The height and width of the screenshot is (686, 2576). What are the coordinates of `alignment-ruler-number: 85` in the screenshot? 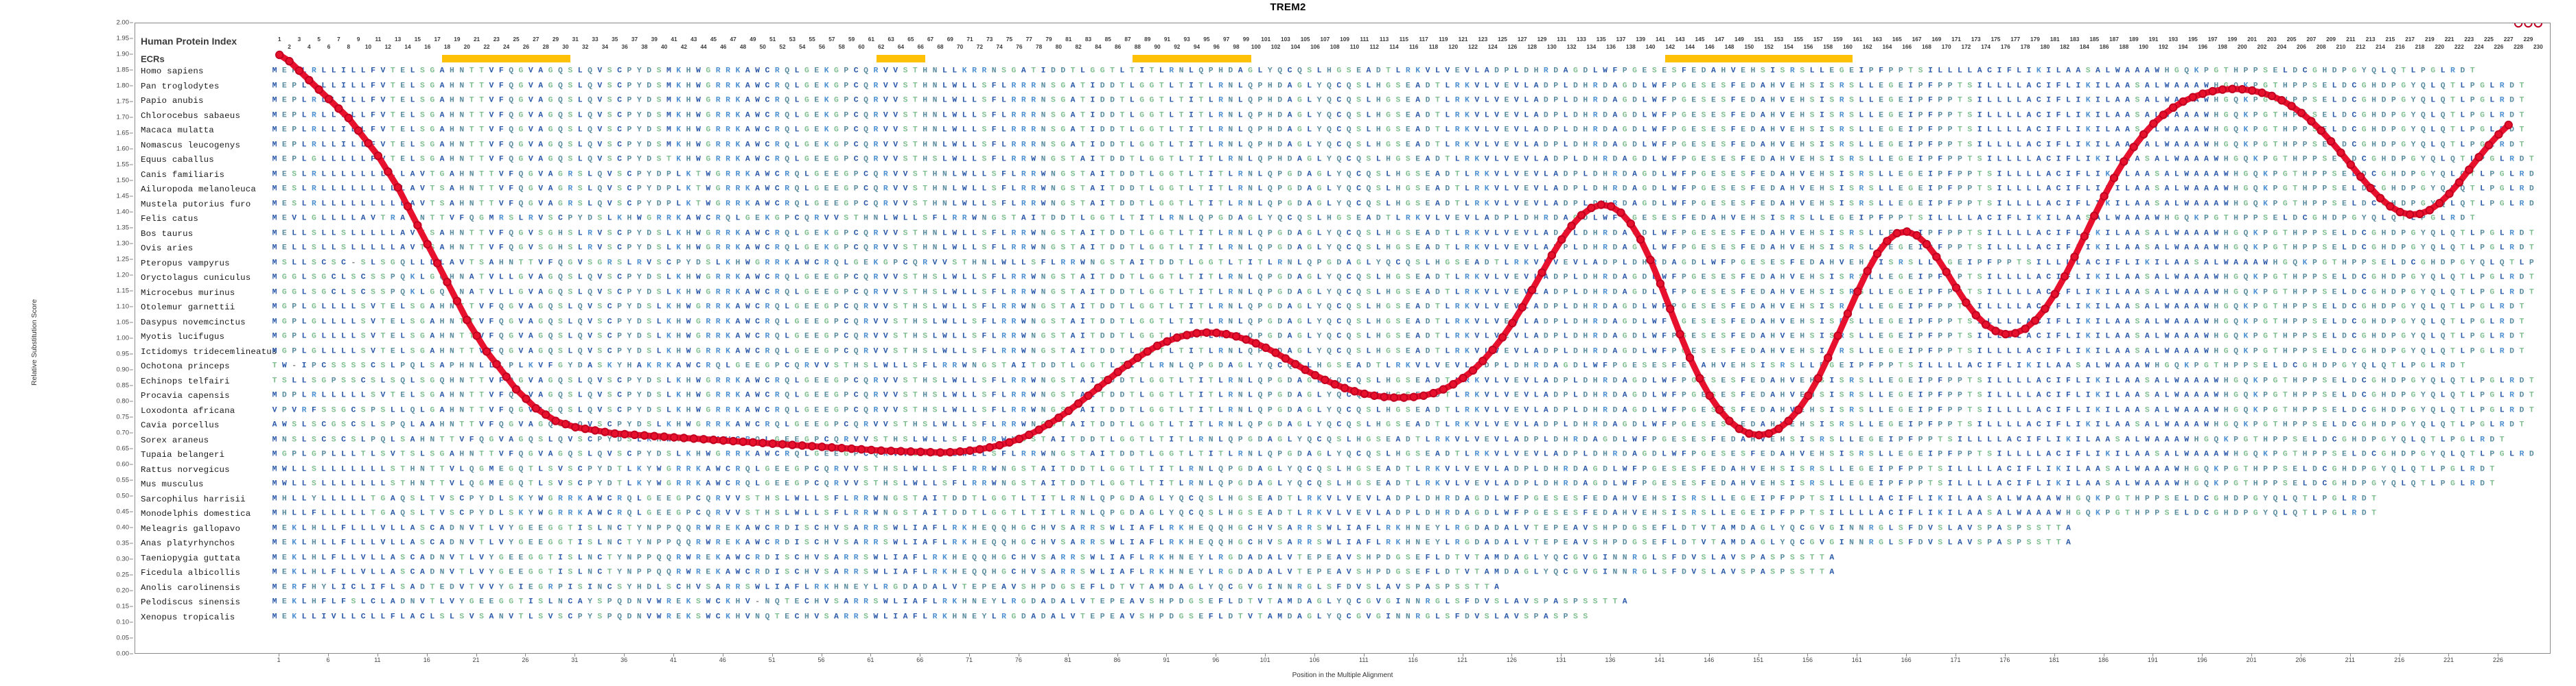 It's located at (1107, 39).